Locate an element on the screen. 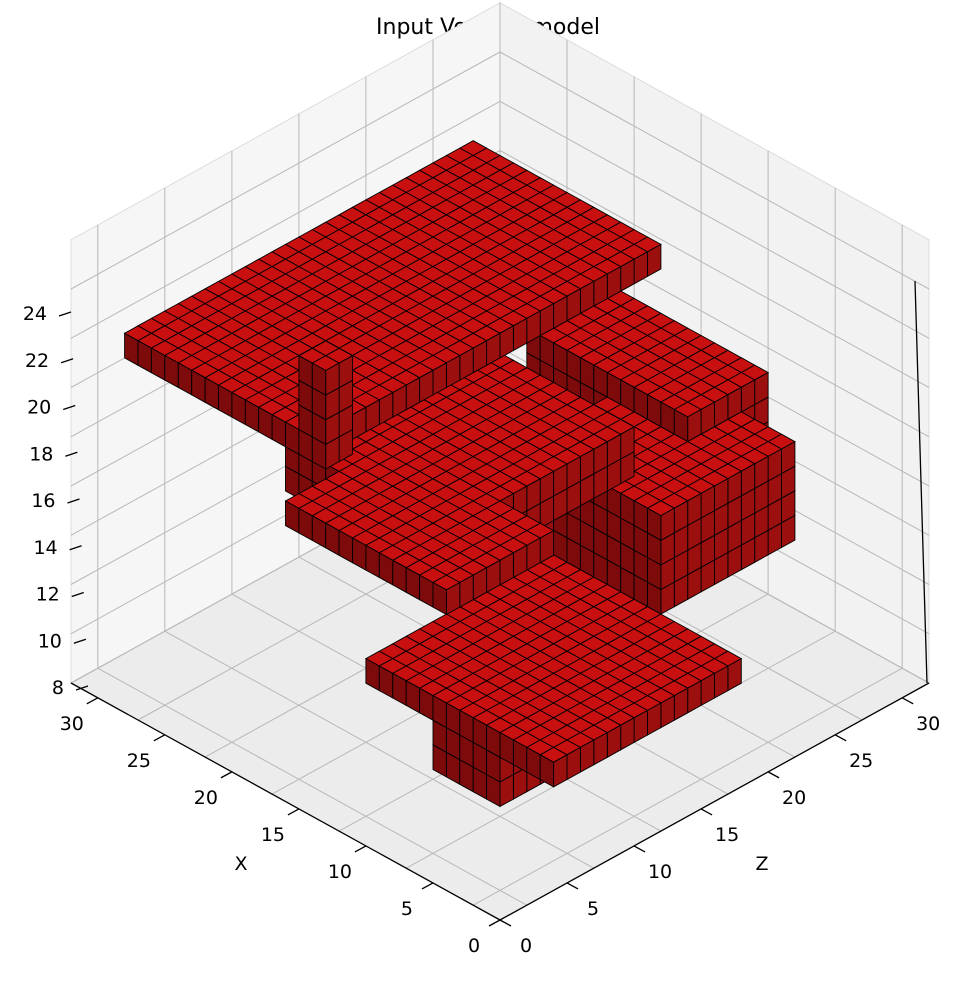 This screenshot has width=965, height=985. y-tick-label: 18 is located at coordinates (41, 454).